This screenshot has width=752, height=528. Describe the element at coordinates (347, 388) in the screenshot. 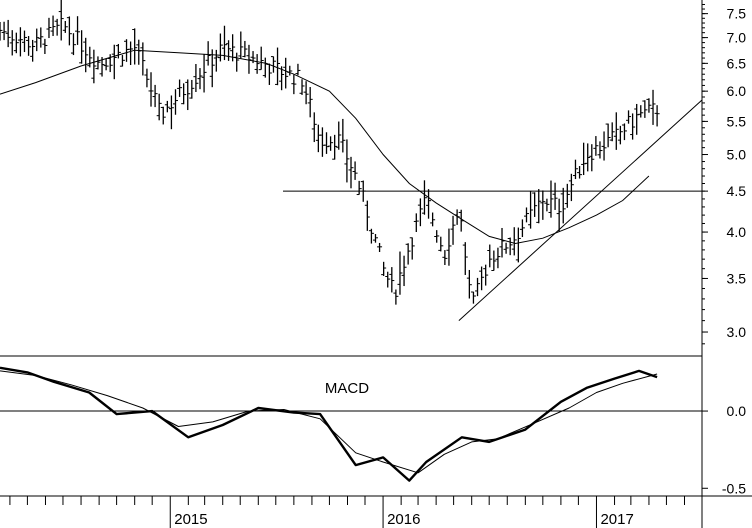

I see `macd-title: MACD` at that location.